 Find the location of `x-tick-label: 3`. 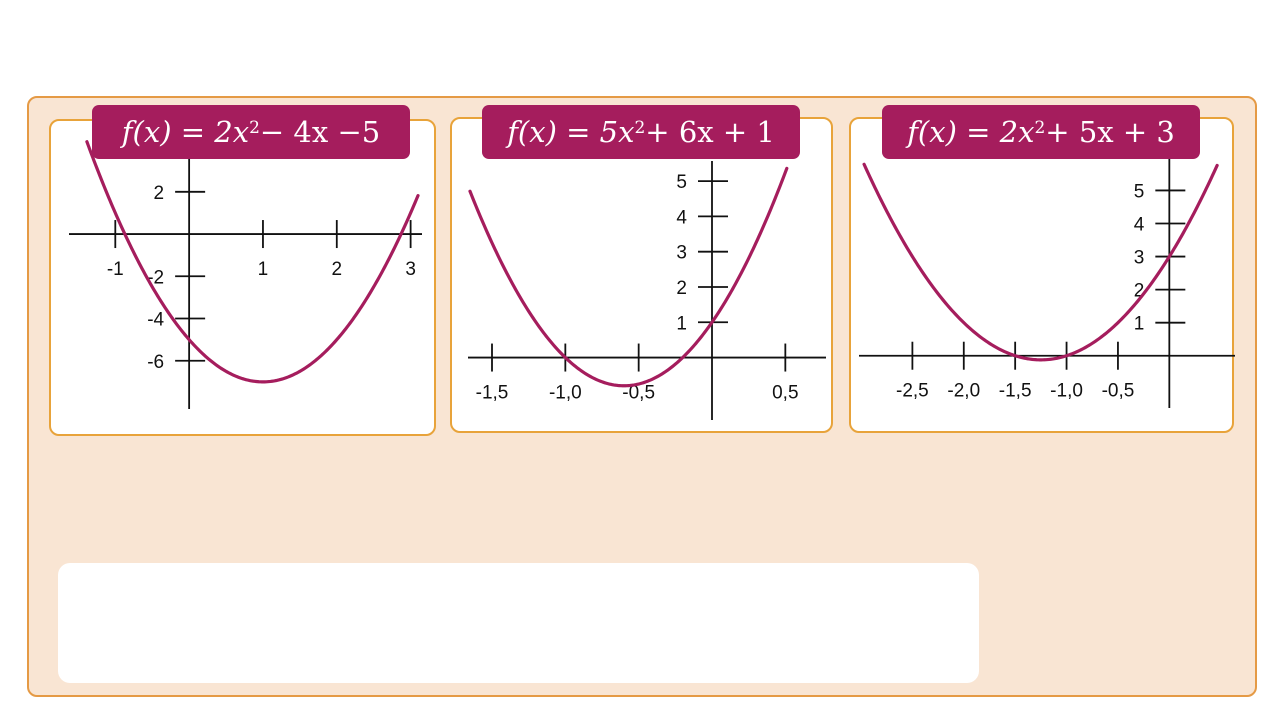

x-tick-label: 3 is located at coordinates (410, 269).